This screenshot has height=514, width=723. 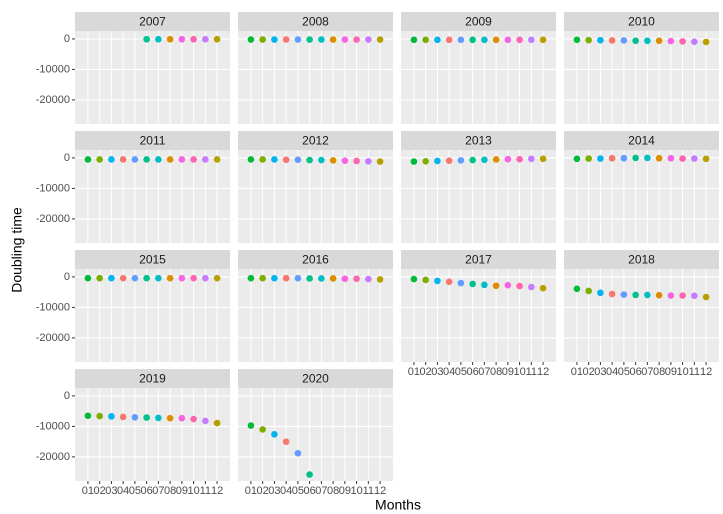 I want to click on x-tick-label: 11, so click(x=205, y=491).